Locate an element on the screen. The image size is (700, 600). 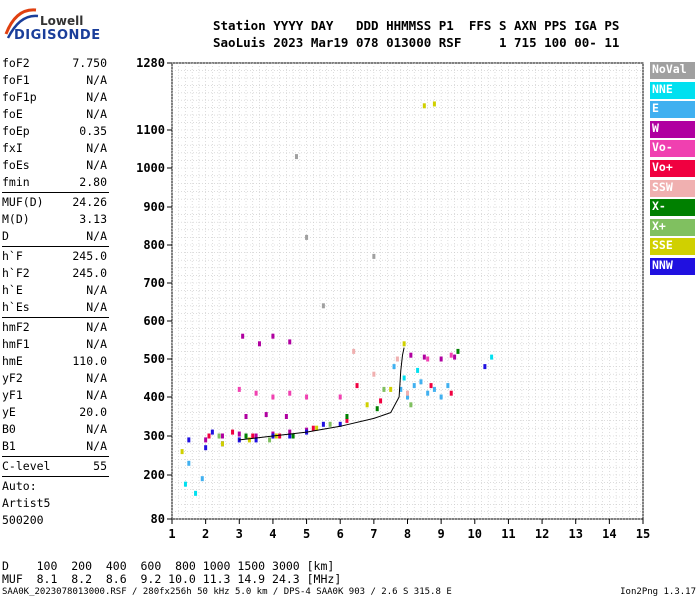
param-row: B1 N/A is located at coordinates (54, 446).